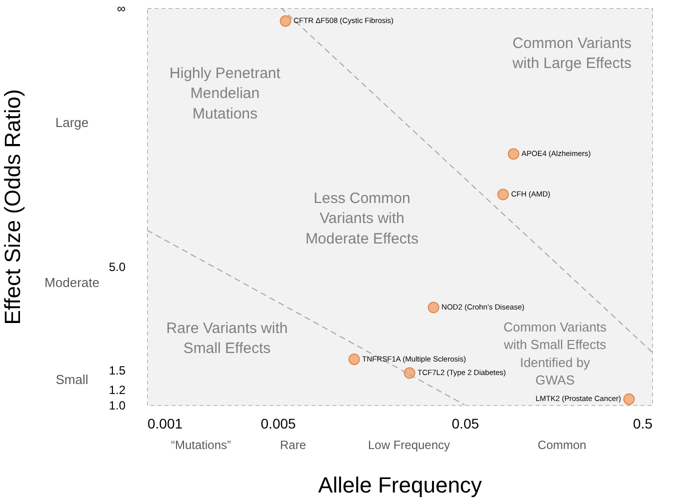  What do you see at coordinates (466, 424) in the screenshot?
I see `x-tick-label: 0.05` at bounding box center [466, 424].